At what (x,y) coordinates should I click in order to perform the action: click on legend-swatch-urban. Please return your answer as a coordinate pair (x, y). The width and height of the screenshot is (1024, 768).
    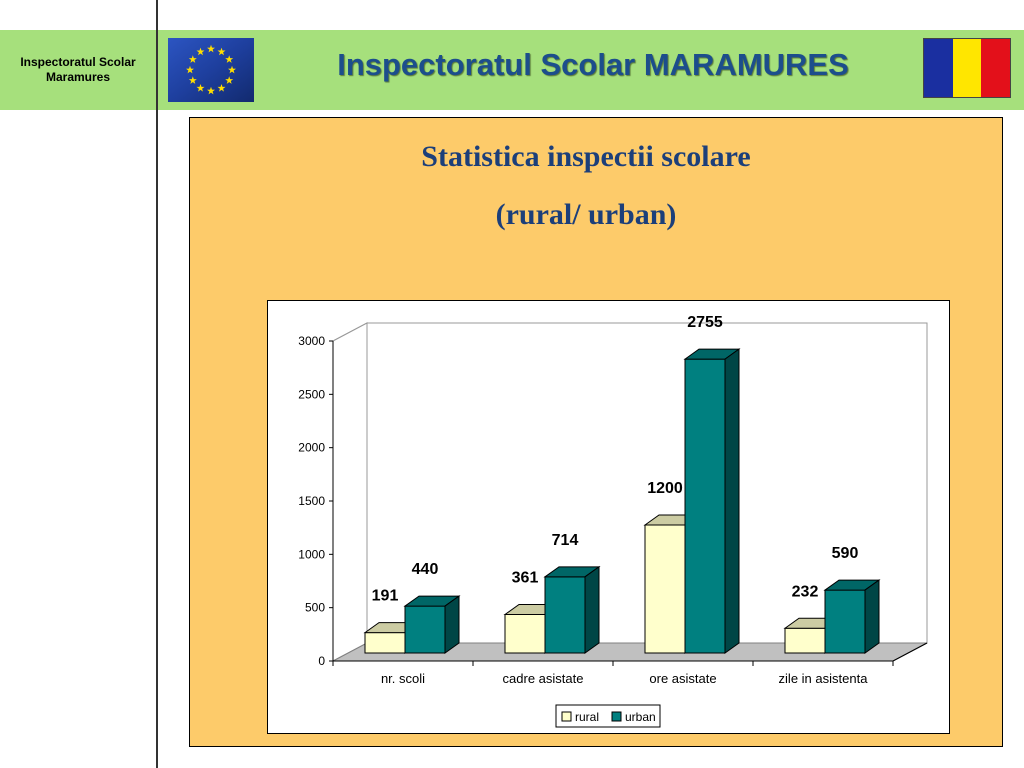
    Looking at the image, I should click on (616, 716).